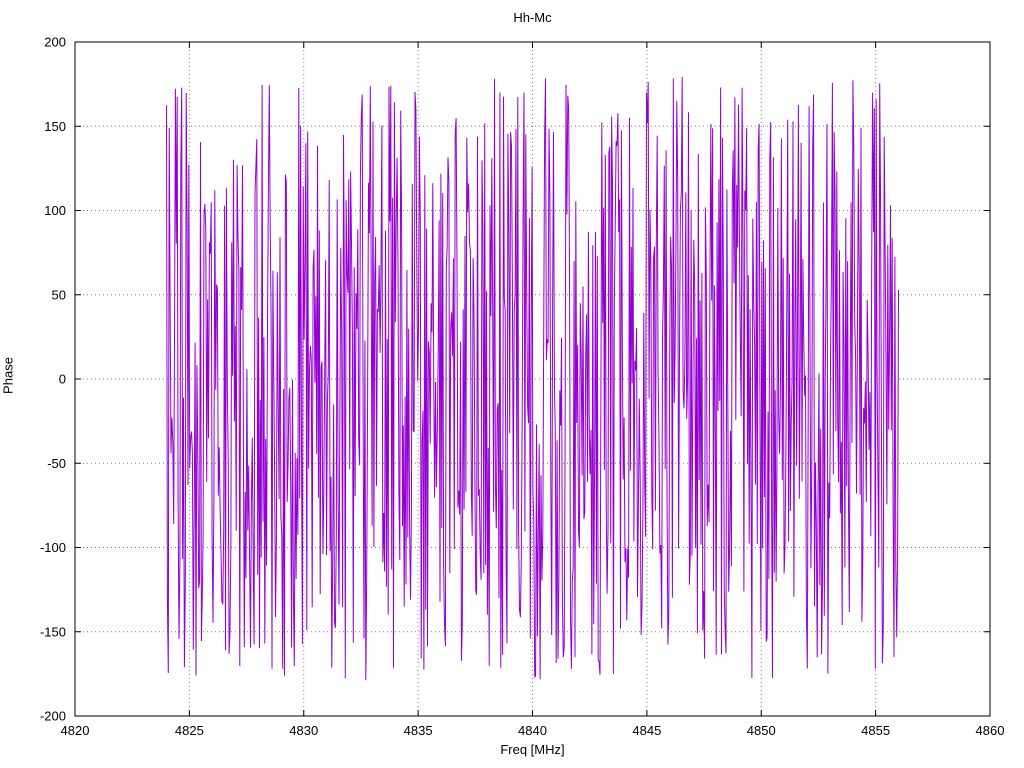 The width and height of the screenshot is (1024, 768). Describe the element at coordinates (55, 210) in the screenshot. I see `y-tick-label: 100` at that location.